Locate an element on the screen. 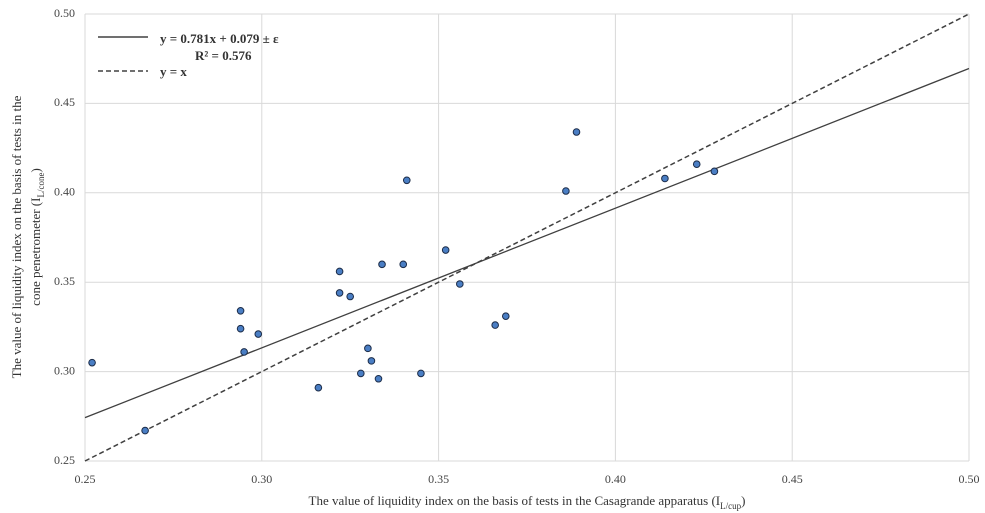  x-tick-label: 0.25 is located at coordinates (85, 479).